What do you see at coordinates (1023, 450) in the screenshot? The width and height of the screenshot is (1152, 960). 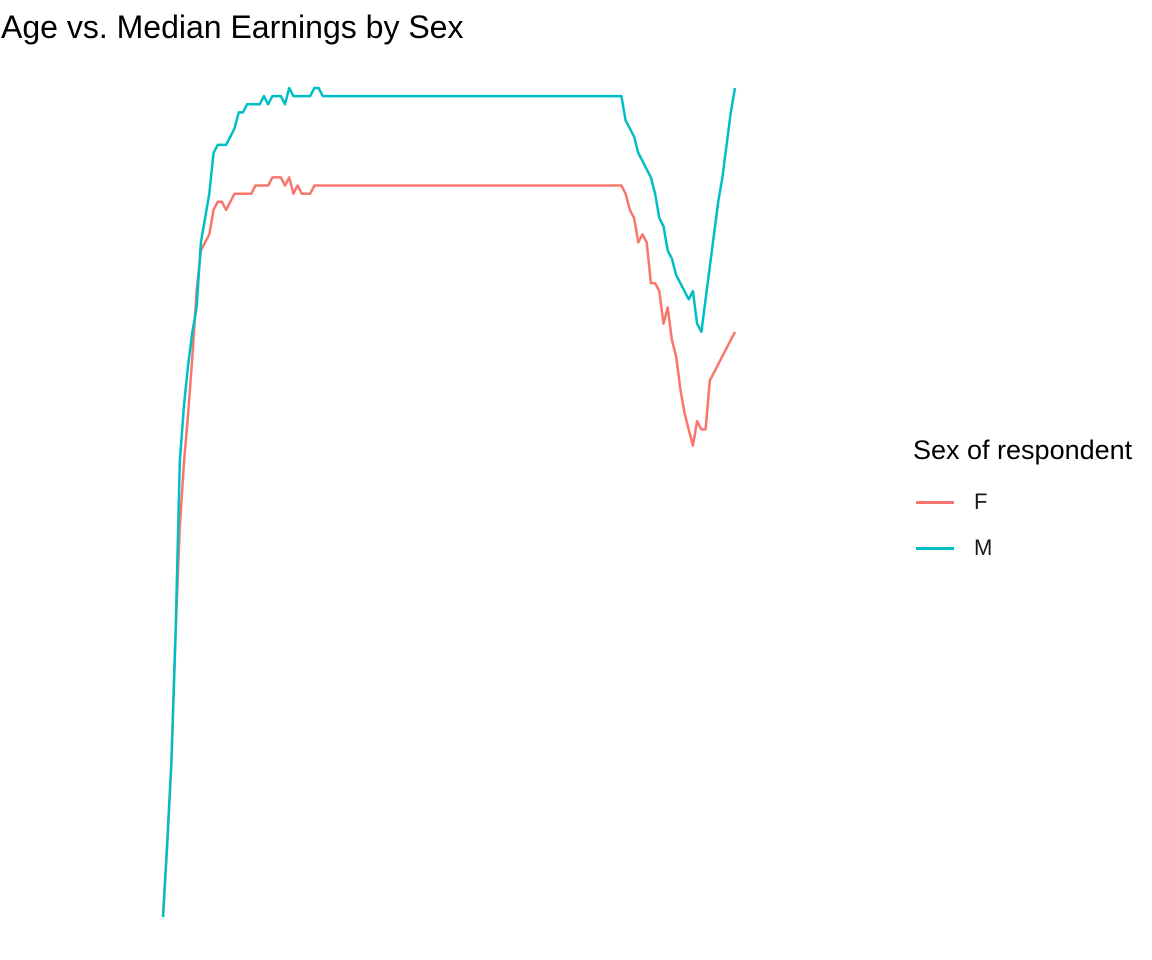 I see `legend-title: Sex of respondent` at bounding box center [1023, 450].